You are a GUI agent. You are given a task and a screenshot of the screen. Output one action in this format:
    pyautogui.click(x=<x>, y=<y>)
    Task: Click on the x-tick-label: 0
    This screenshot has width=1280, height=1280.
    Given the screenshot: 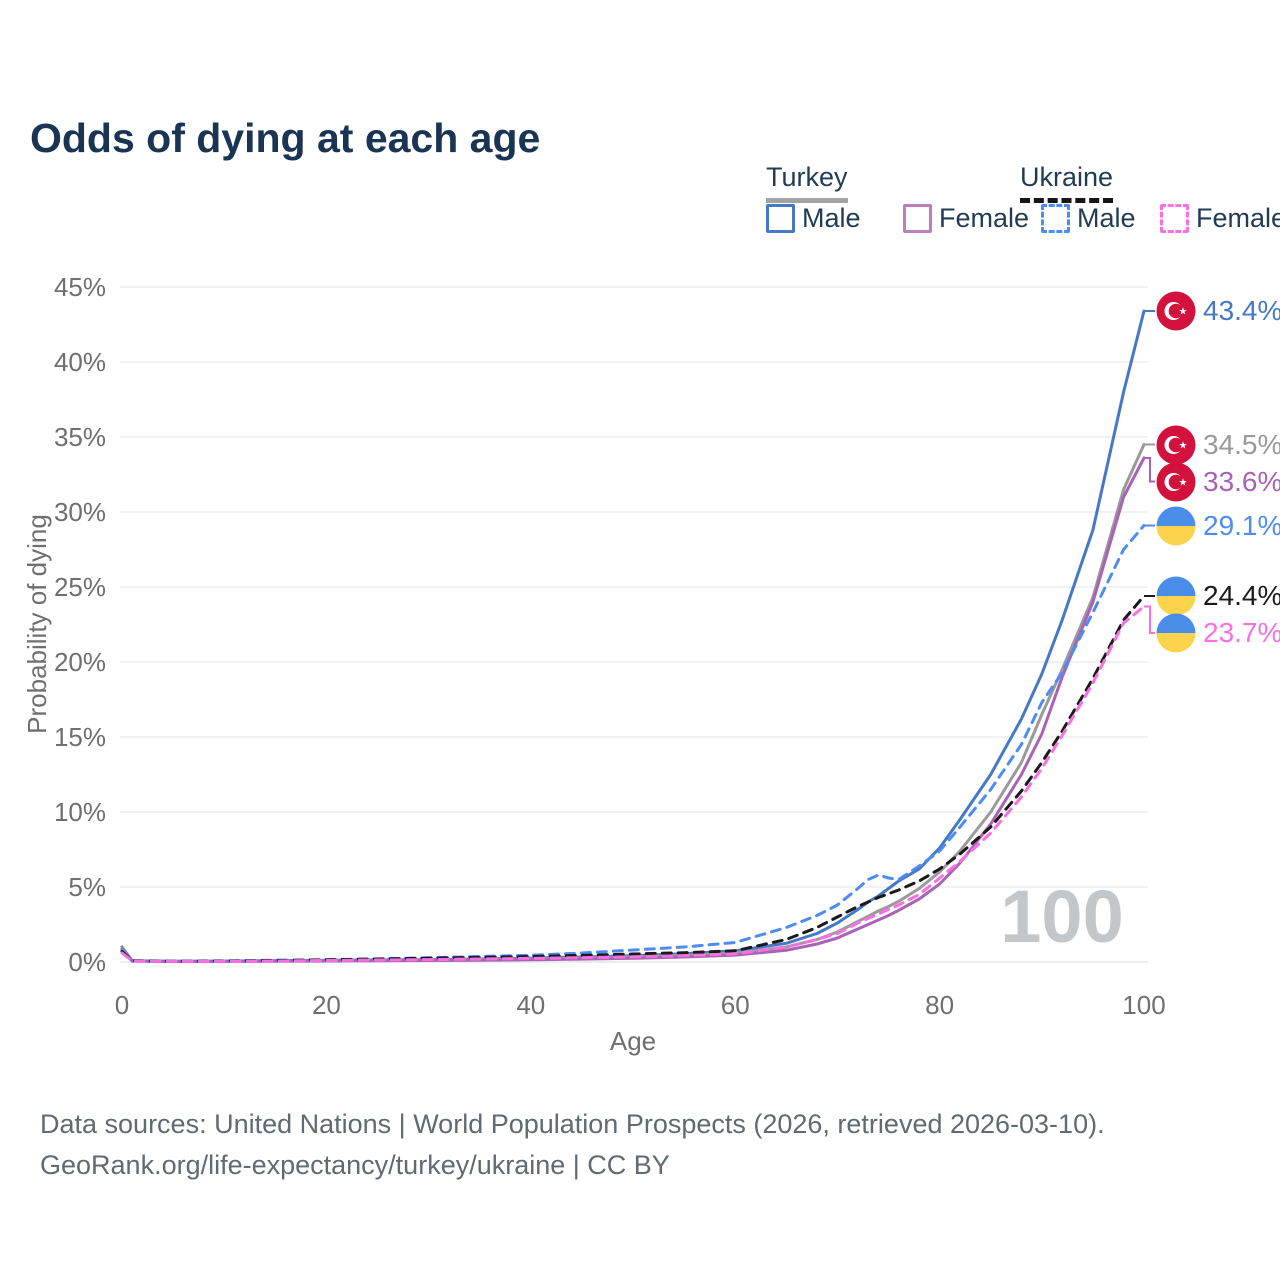 What is the action you would take?
    pyautogui.click(x=122, y=1005)
    